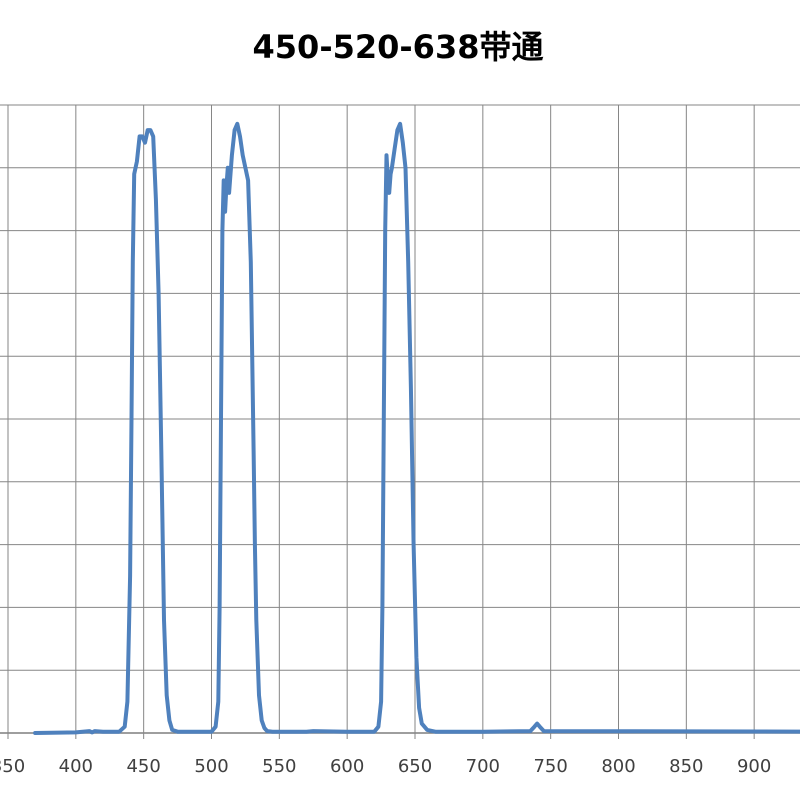  Describe the element at coordinates (686, 766) in the screenshot. I see `x-tick-label: 850` at that location.